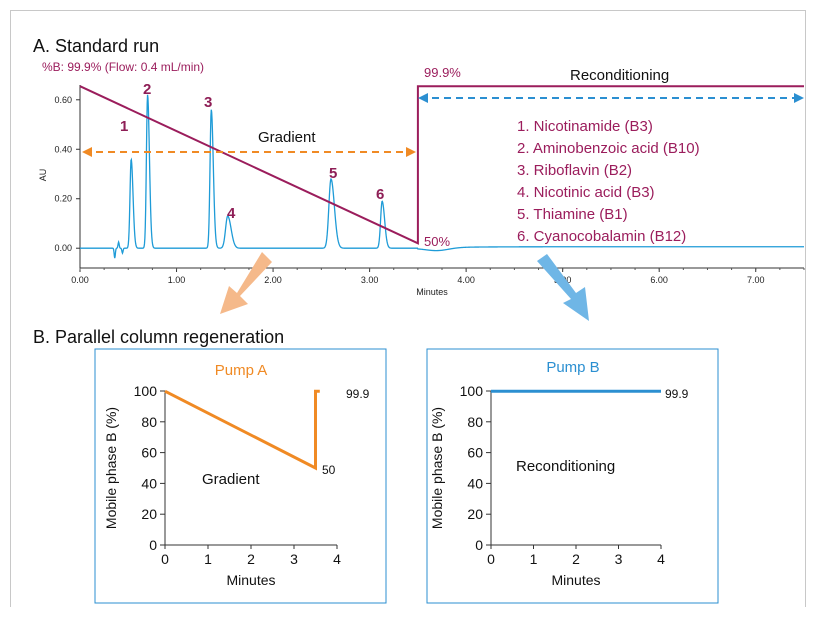 This screenshot has width=816, height=617. Describe the element at coordinates (466, 280) in the screenshot. I see `x-tick-label: 4.00` at that location.